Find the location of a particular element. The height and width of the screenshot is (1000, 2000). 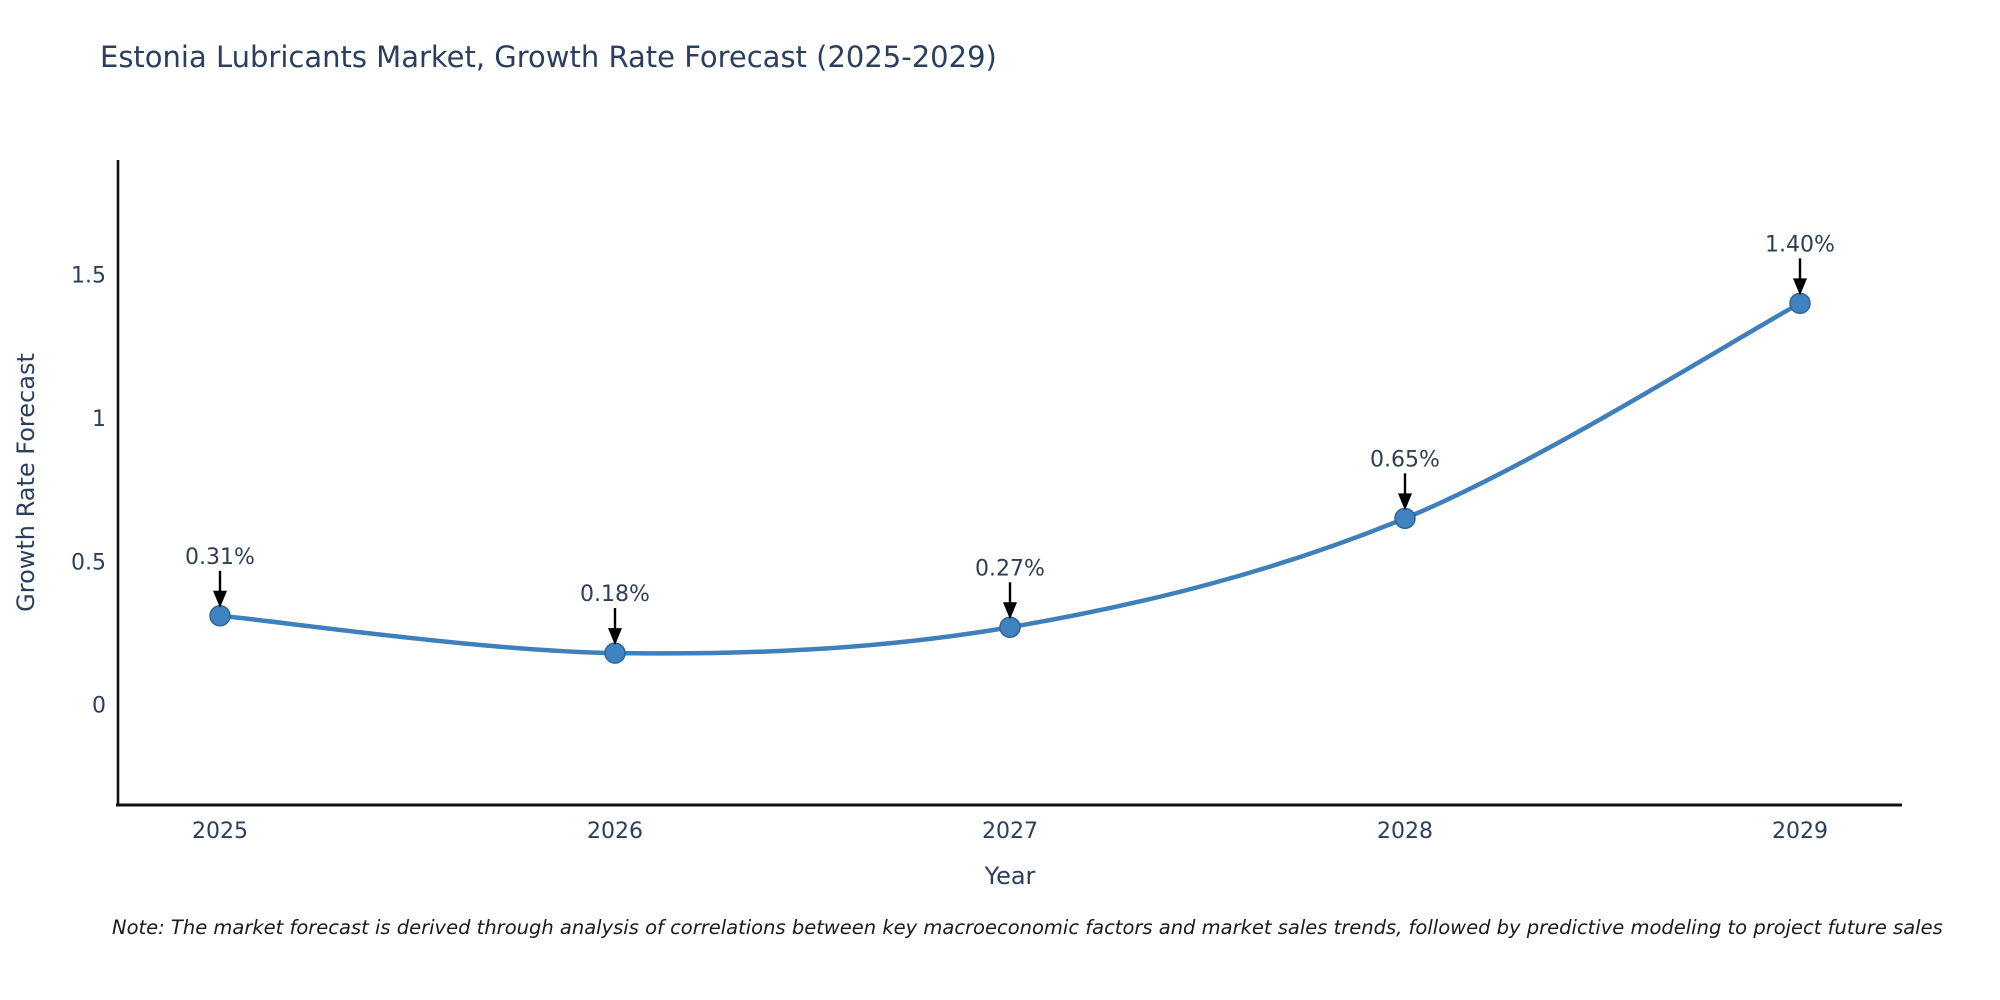

x-tick-label: 2025 is located at coordinates (220, 831).